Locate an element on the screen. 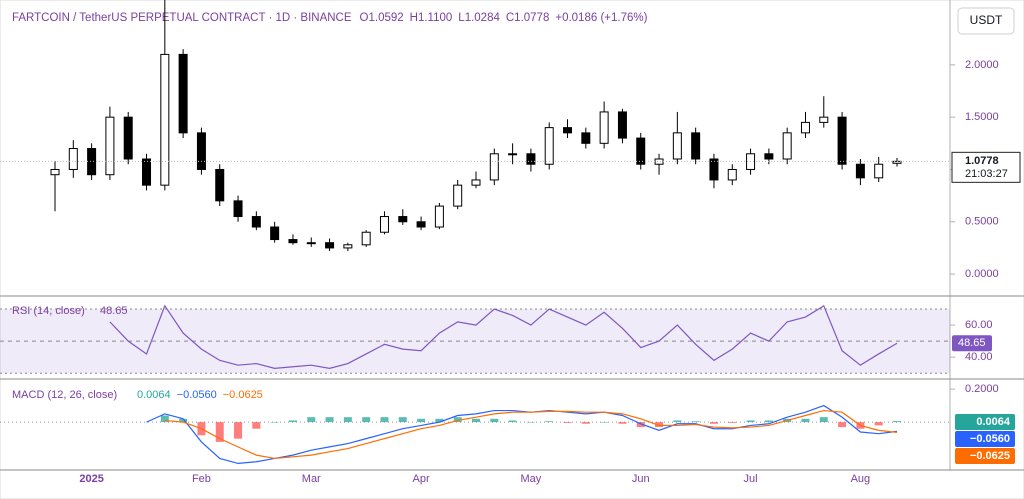 The width and height of the screenshot is (1024, 499). x-tick-label: Mar is located at coordinates (311, 479).